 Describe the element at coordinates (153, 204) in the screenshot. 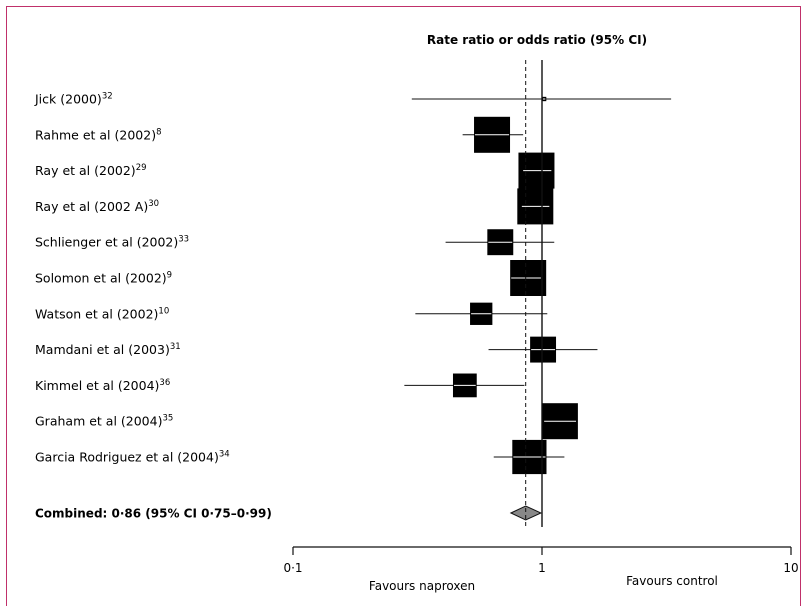

I see `study-reference: 30` at that location.